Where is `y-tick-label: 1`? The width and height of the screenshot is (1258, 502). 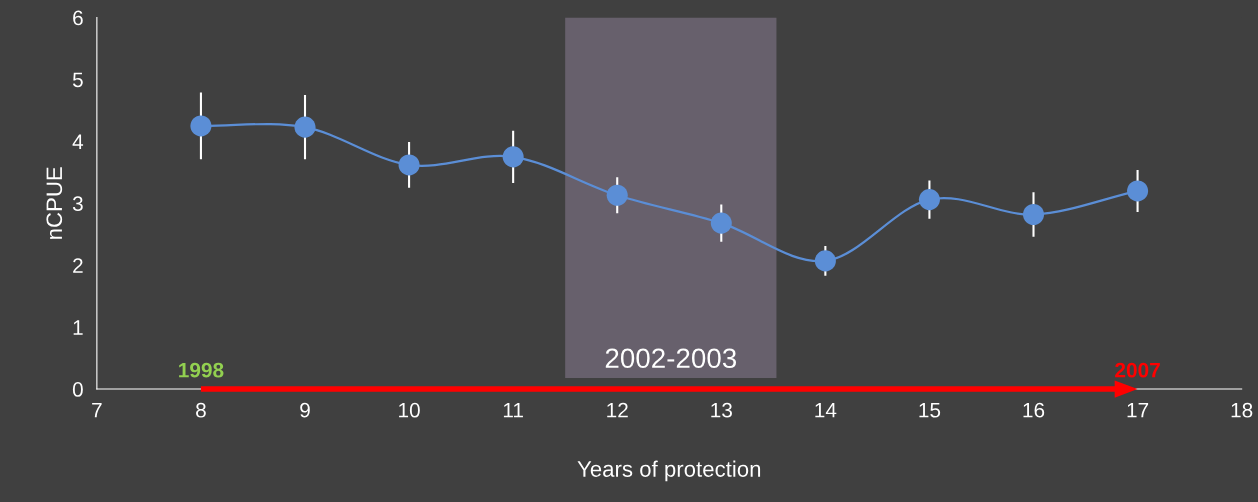
y-tick-label: 1 is located at coordinates (78, 327).